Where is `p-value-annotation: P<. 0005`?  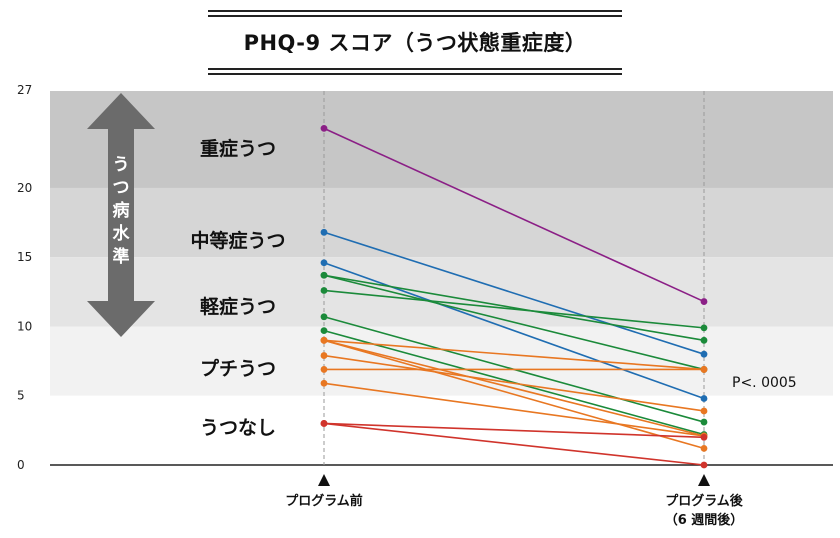
p-value-annotation: P<. 0005 is located at coordinates (764, 383).